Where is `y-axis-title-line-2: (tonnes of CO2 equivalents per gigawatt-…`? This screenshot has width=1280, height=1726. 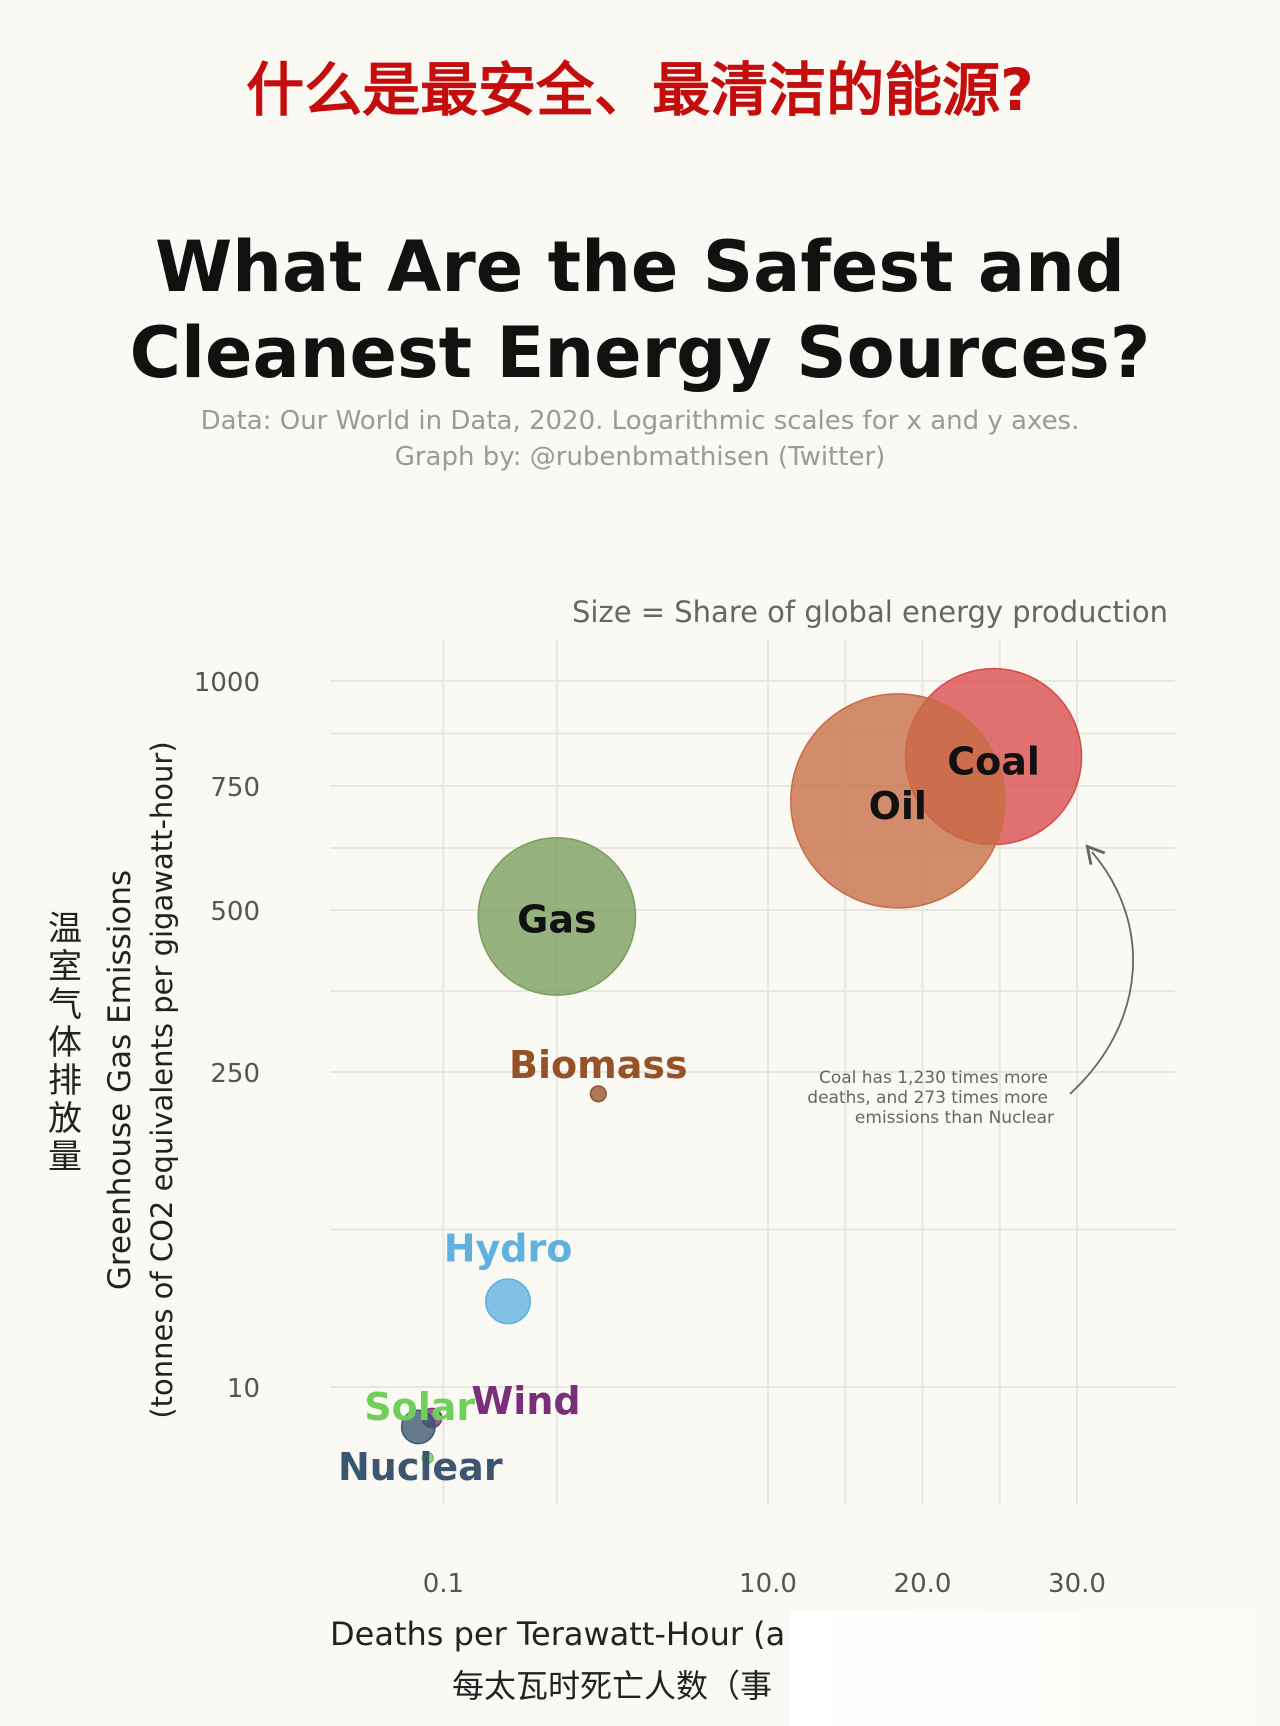 y-axis-title-line-2: (tonnes of CO2 equivalents per gigawatt-… is located at coordinates (162, 1079).